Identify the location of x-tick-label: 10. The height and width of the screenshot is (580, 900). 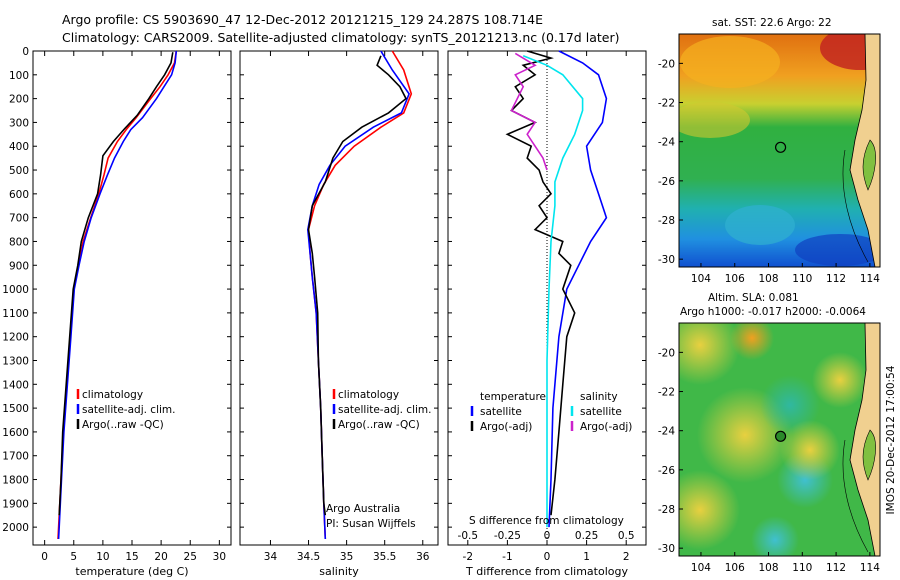
(102, 557).